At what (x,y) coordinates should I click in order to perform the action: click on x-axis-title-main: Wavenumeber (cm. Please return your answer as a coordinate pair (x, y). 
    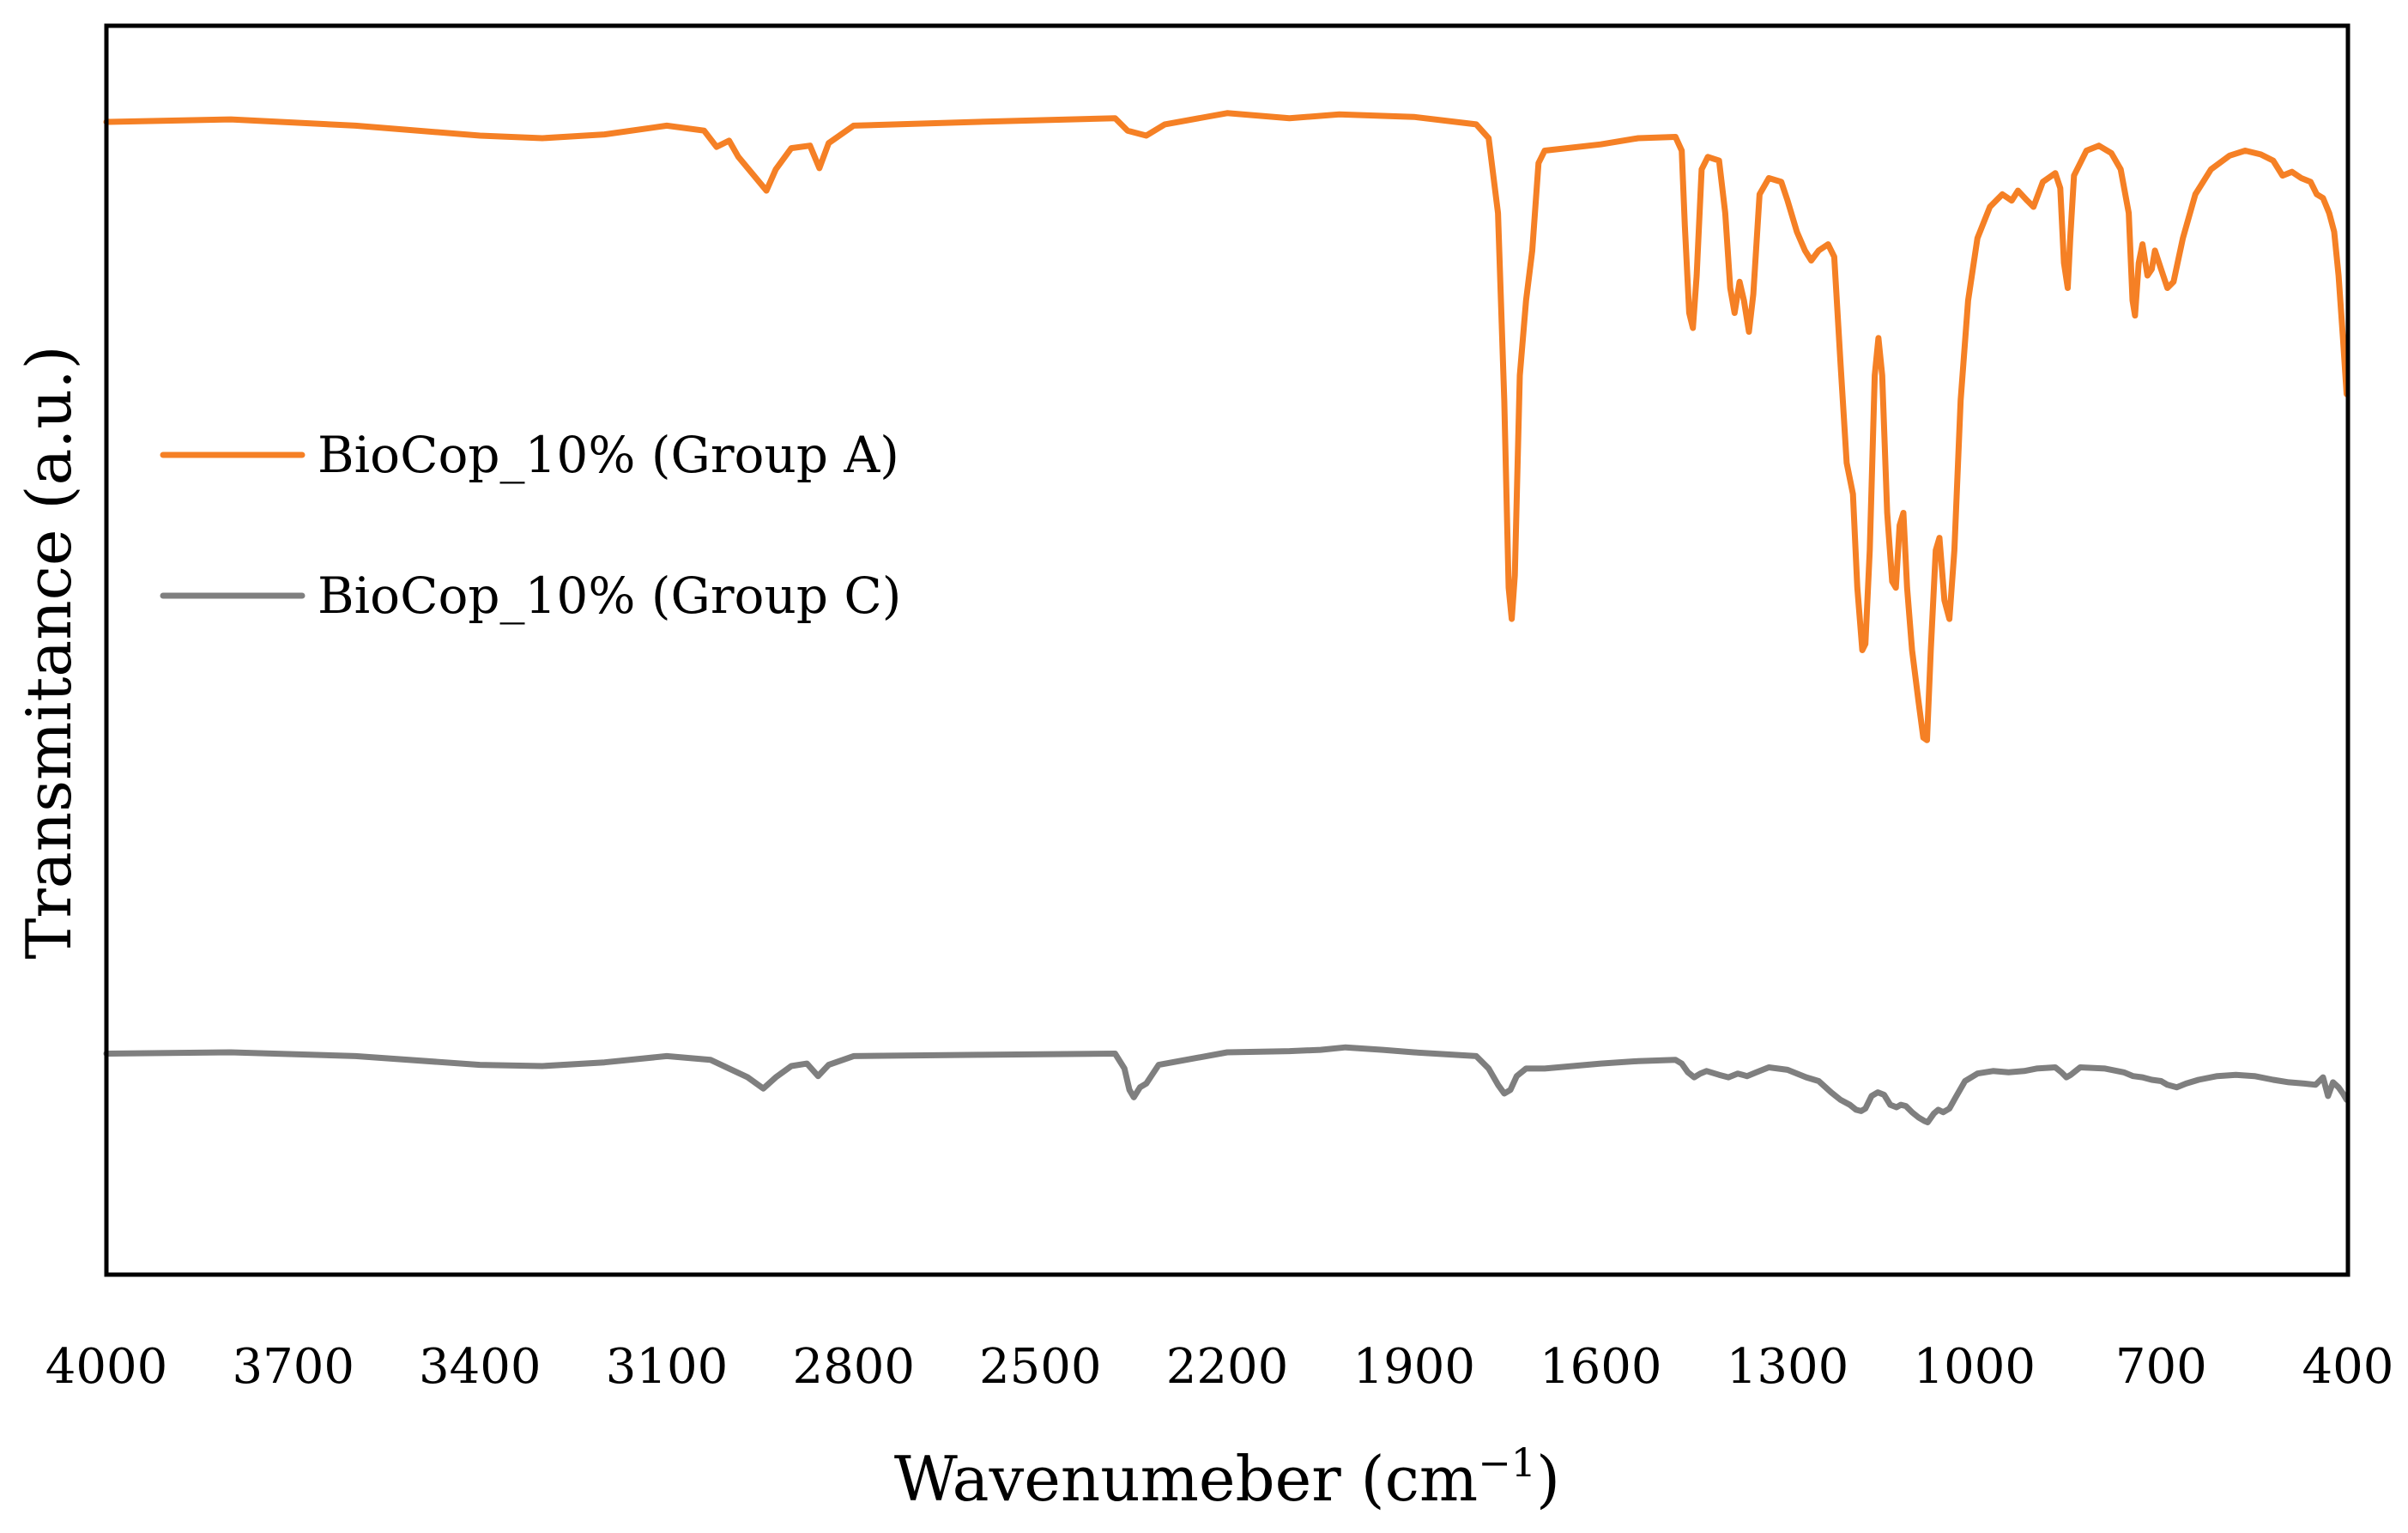
    Looking at the image, I should click on (1186, 1479).